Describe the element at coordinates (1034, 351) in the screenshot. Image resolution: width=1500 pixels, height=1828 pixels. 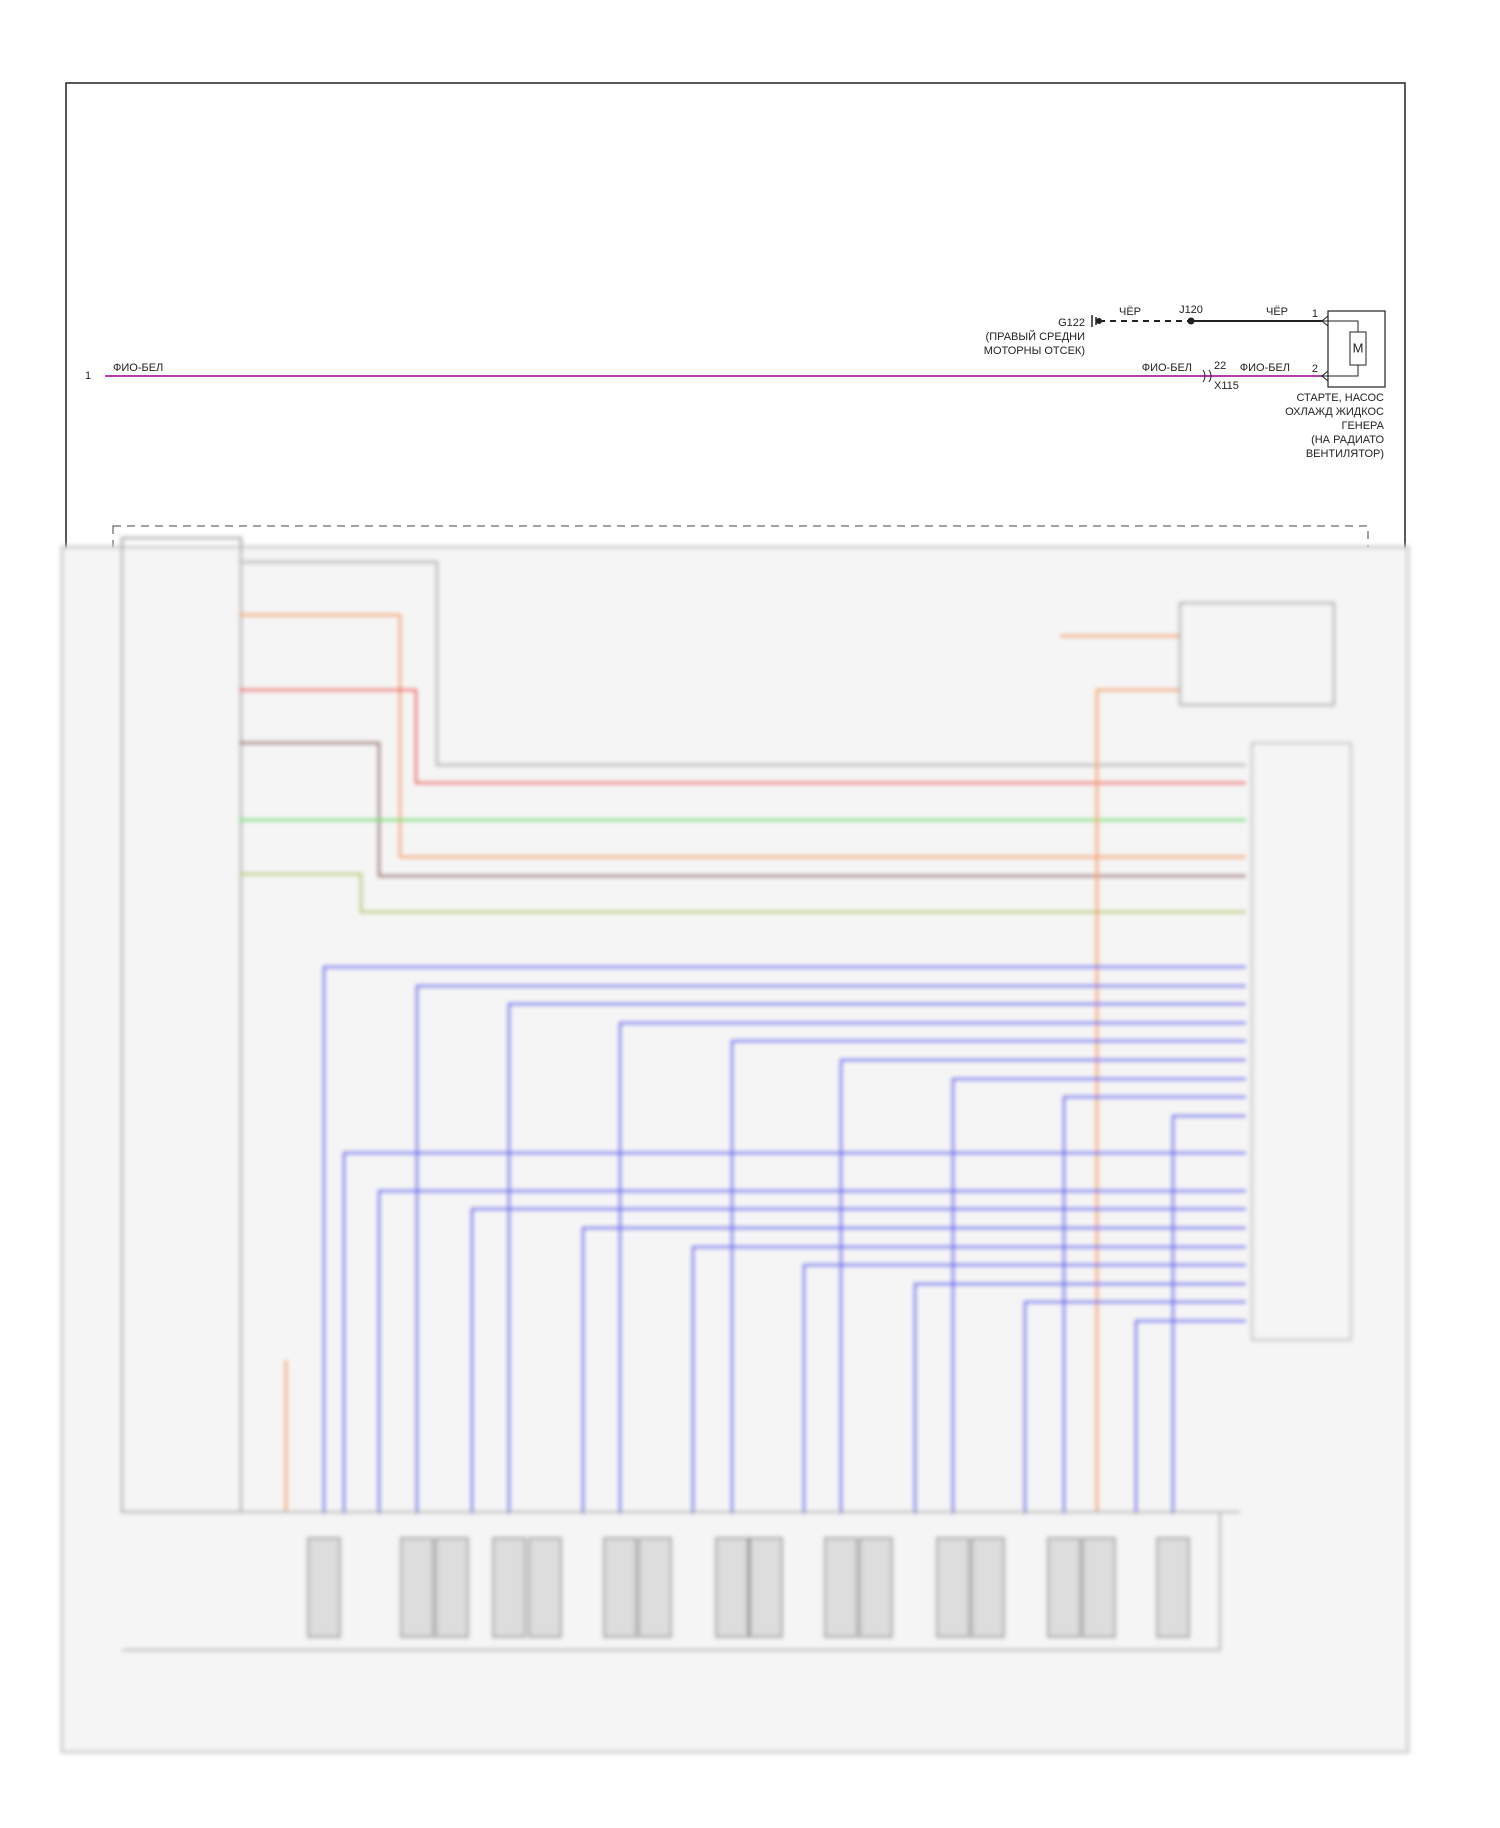
I see `ground-location: МОТОРНЫ ОТСЕК)` at that location.